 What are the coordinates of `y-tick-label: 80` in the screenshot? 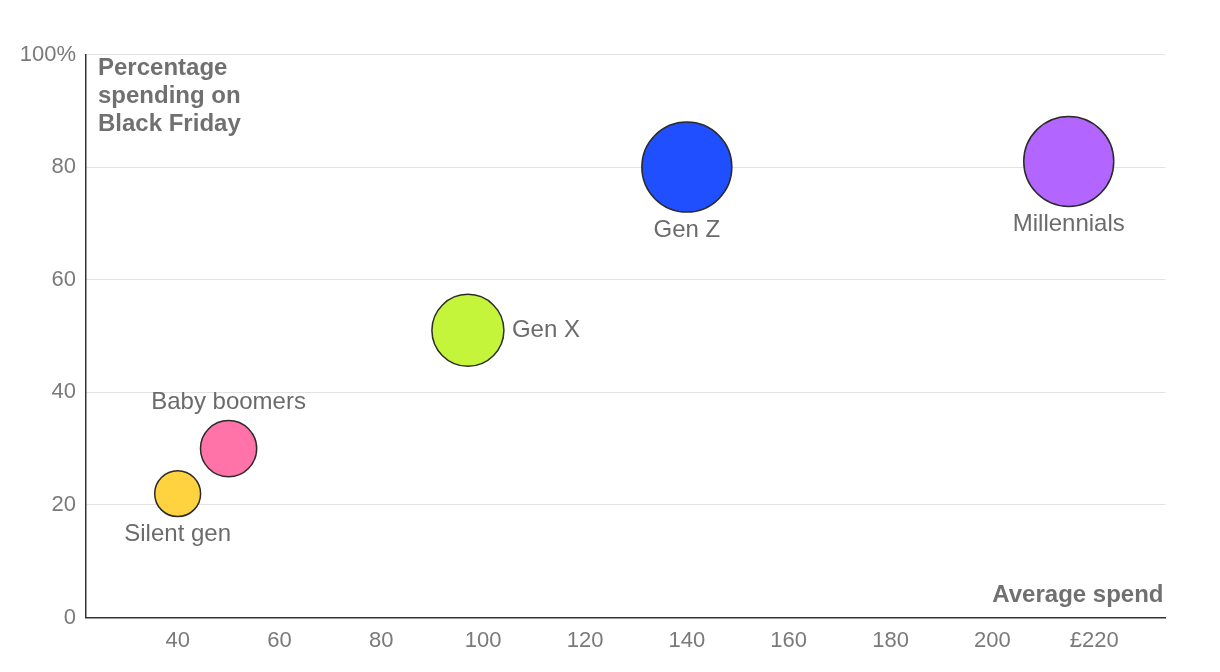 It's located at (63, 166).